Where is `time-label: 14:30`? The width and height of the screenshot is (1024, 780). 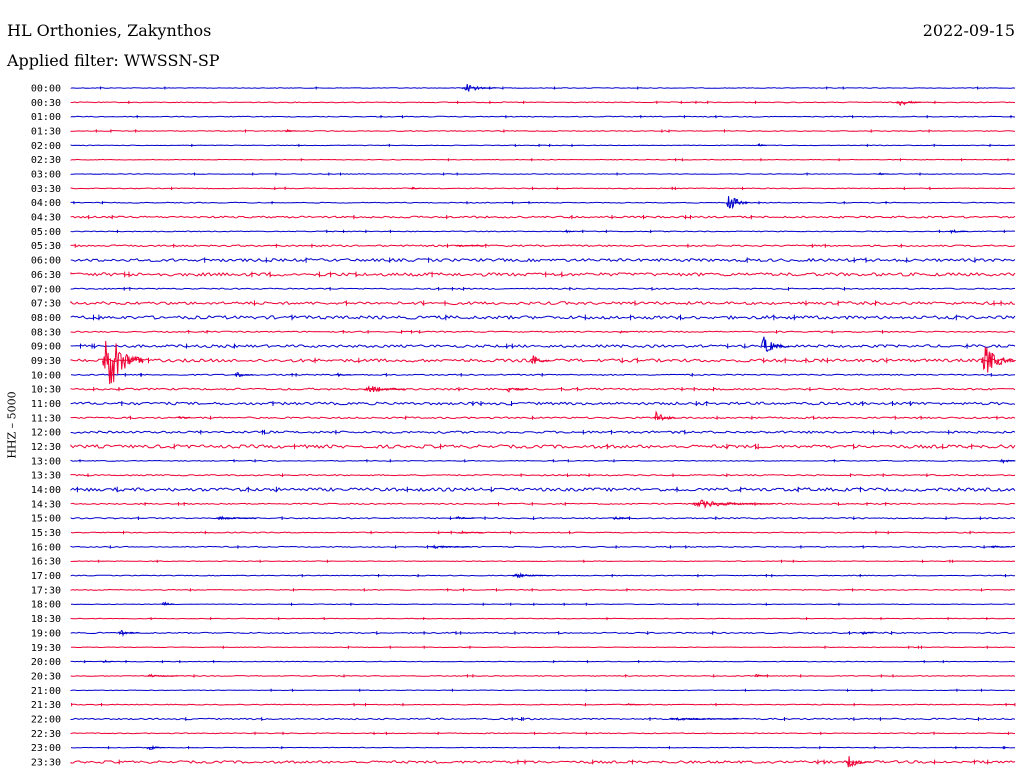 time-label: 14:30 is located at coordinates (46, 504).